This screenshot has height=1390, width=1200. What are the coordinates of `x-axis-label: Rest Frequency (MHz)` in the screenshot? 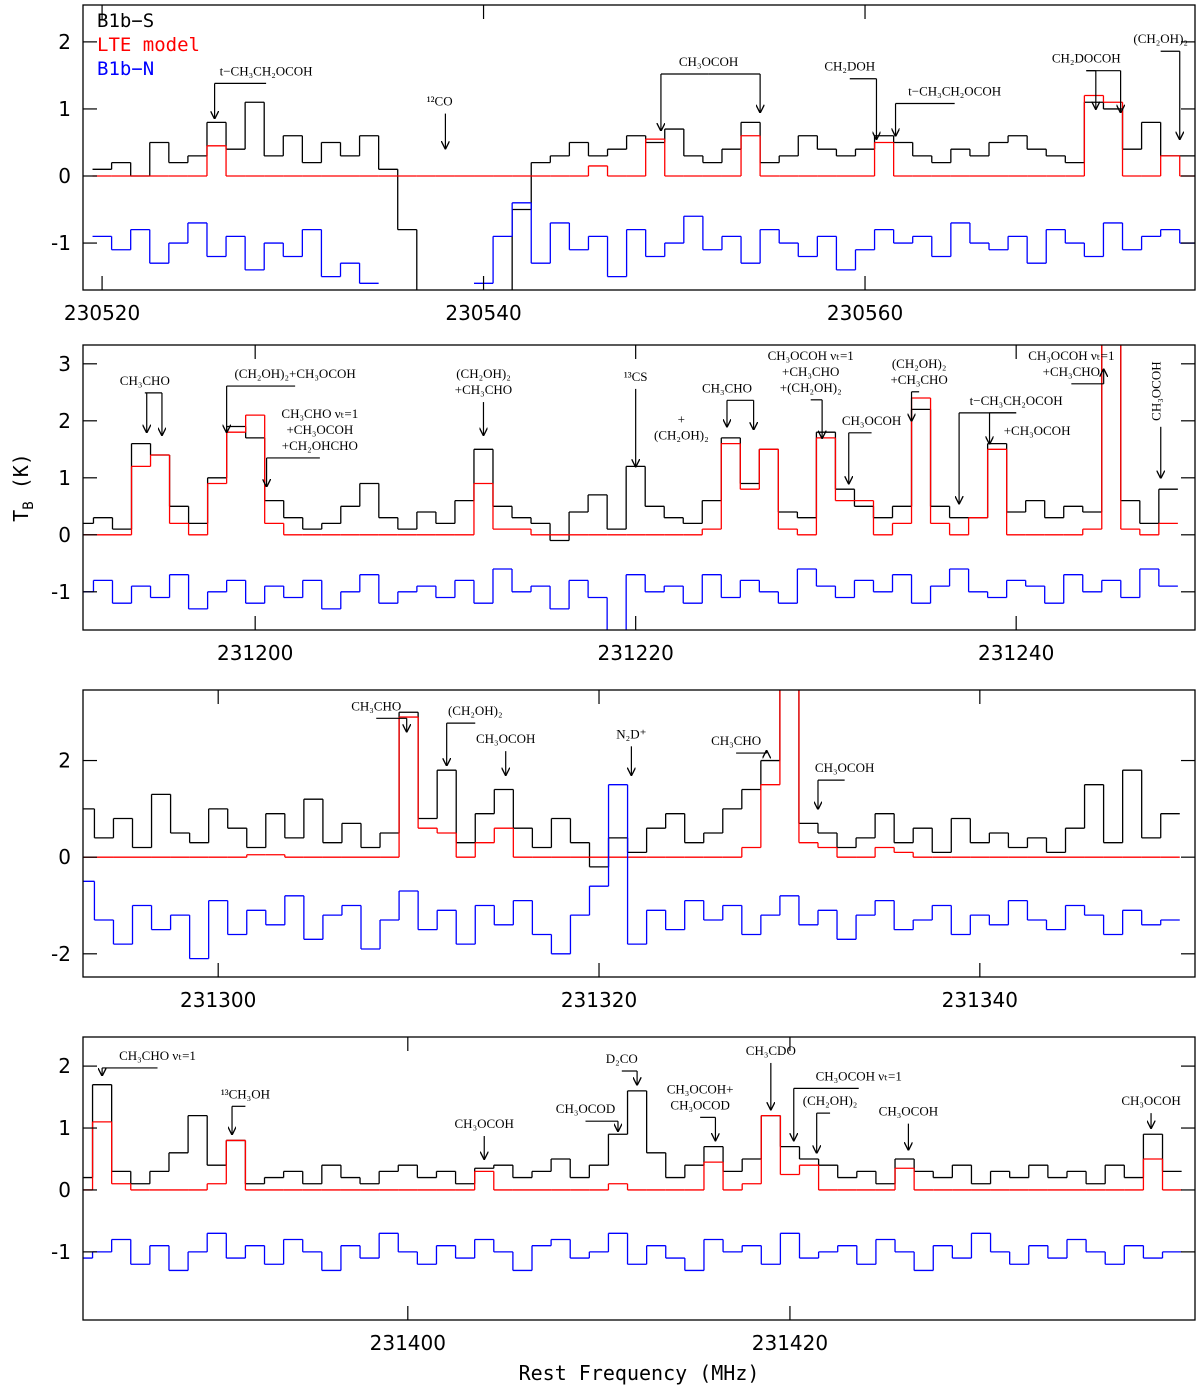 It's located at (639, 1373).